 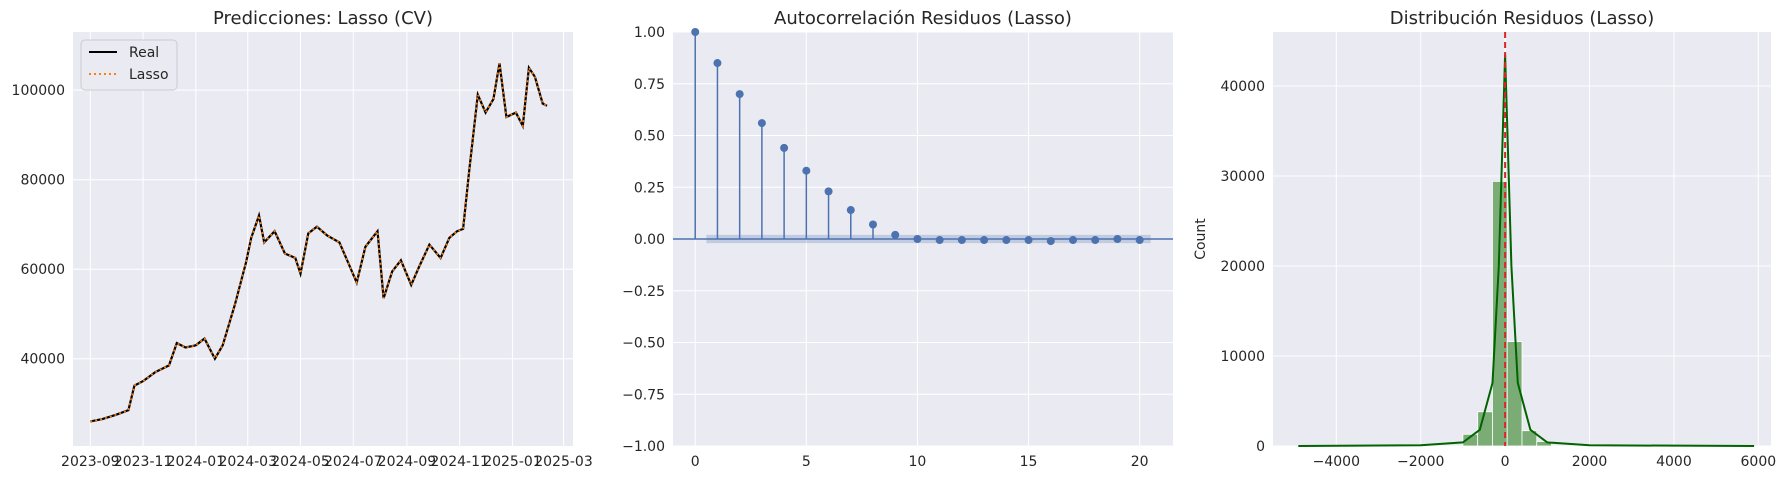 What do you see at coordinates (407, 462) in the screenshot?
I see `x-tick-label: 2024-09` at bounding box center [407, 462].